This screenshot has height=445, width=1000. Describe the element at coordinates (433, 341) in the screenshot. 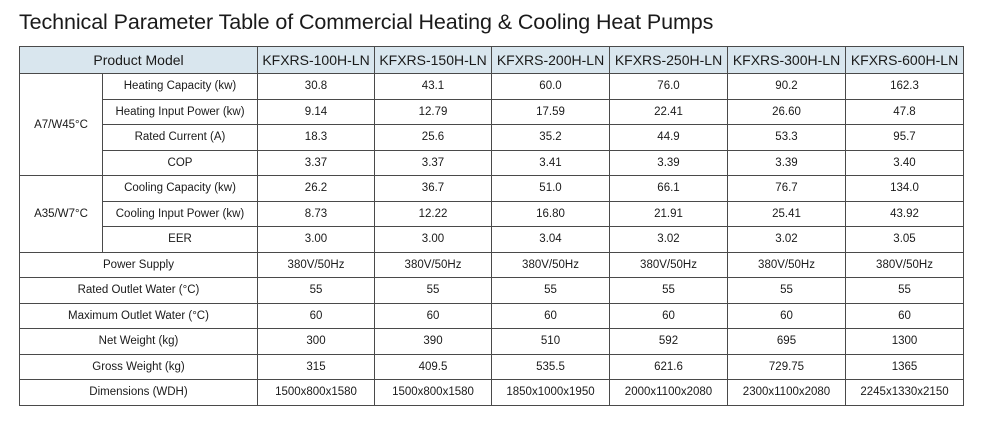

I see `value-cell: 390` at that location.